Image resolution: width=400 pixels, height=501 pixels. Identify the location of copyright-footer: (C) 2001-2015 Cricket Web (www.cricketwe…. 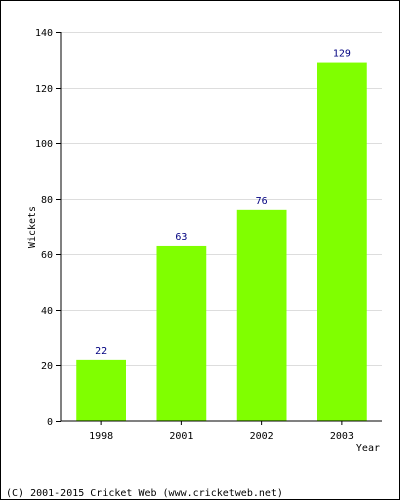
(144, 493).